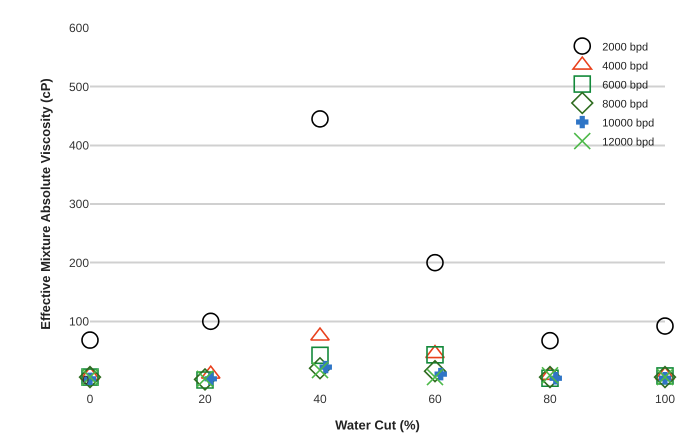 This screenshot has height=442, width=687. I want to click on x-tick-label: 20, so click(205, 399).